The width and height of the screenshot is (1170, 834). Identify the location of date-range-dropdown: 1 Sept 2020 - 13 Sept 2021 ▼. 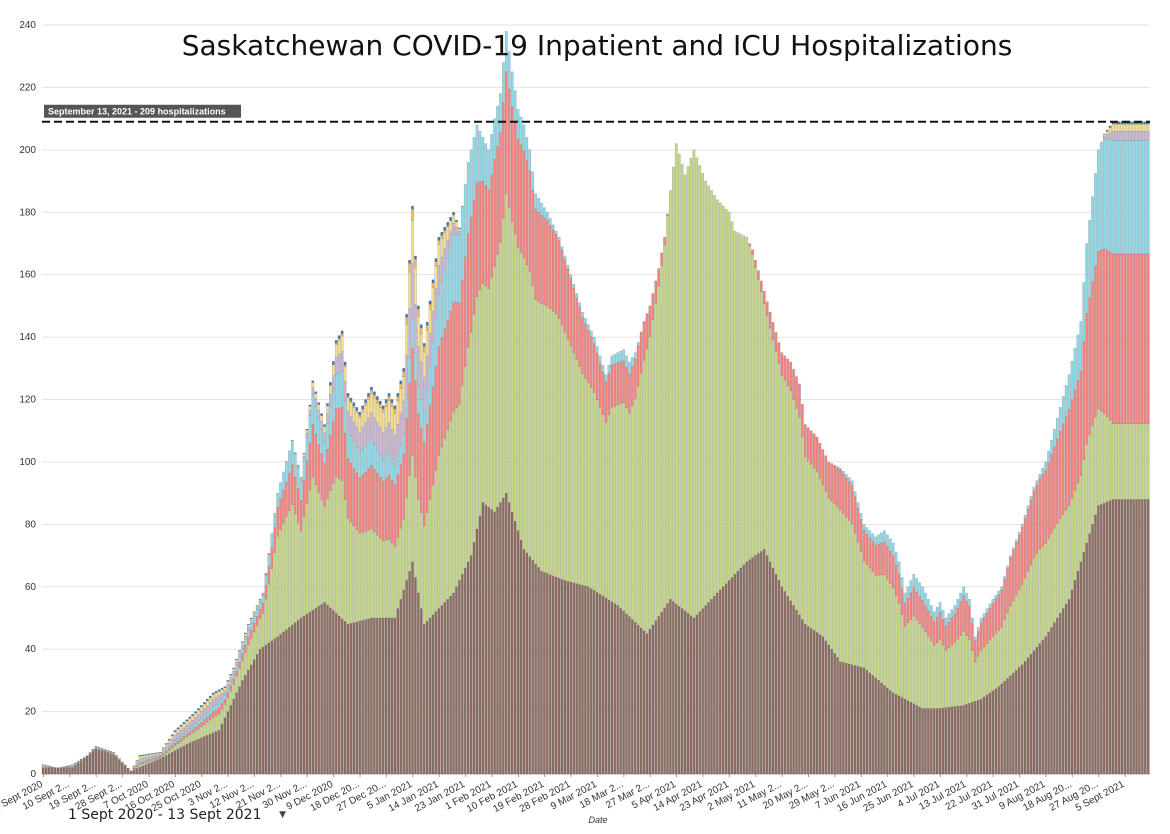
(180, 815).